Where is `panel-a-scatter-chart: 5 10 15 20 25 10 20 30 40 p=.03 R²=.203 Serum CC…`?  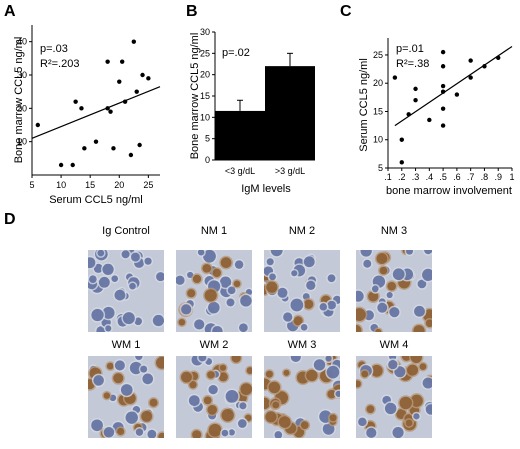
panel-a-scatter-chart: 5 10 15 20 25 10 20 30 40 p=.03 R²=.203 Serum CC… is located at coordinates (87, 115).